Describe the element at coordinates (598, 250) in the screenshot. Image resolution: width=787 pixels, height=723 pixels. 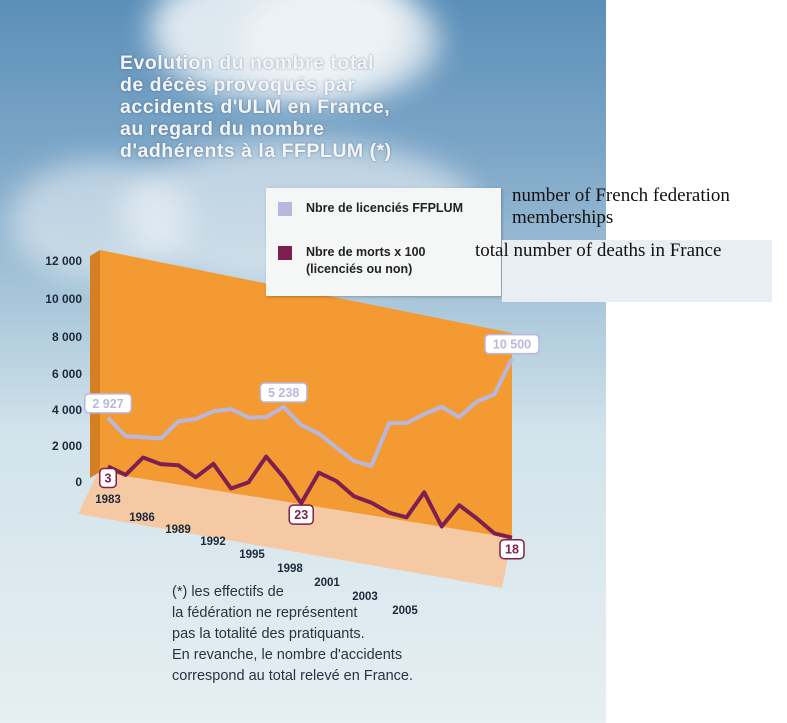
I see `annotation-deaths: total number of deaths in France` at that location.